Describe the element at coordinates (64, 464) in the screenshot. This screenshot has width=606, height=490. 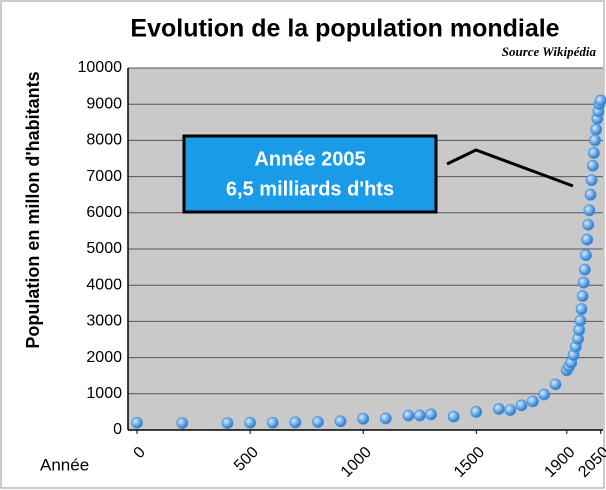
I see `x-axis-label: Année` at that location.